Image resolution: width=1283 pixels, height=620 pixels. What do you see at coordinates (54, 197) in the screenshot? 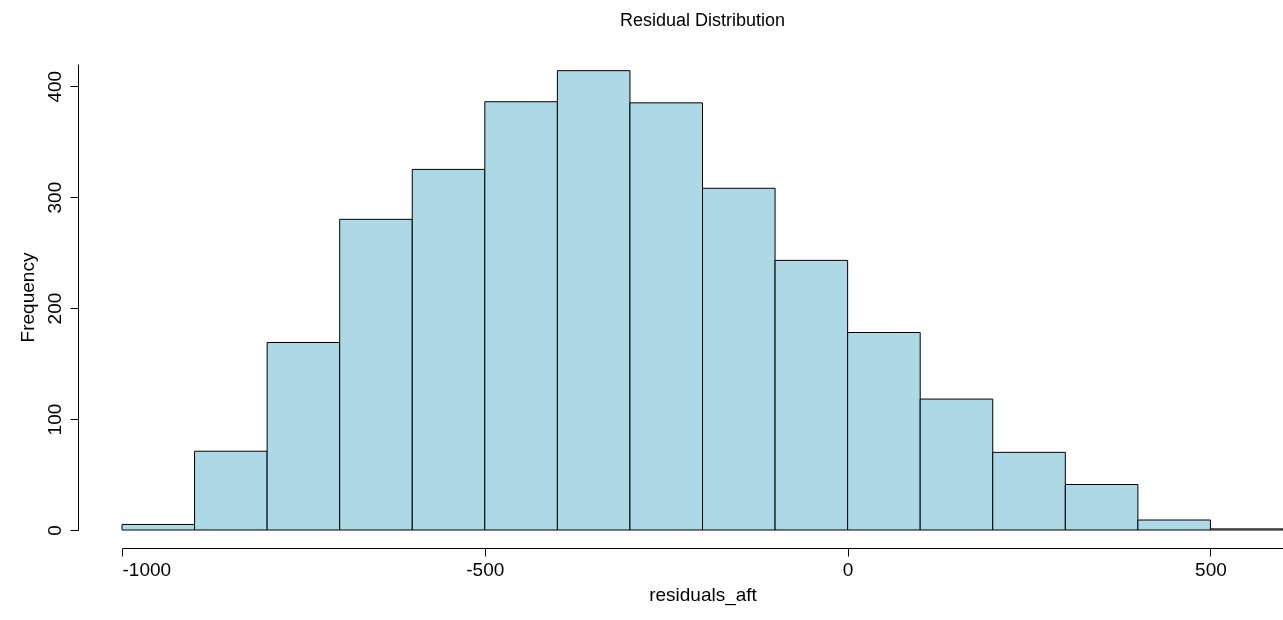
I see `y-tick-label: 300` at bounding box center [54, 197].